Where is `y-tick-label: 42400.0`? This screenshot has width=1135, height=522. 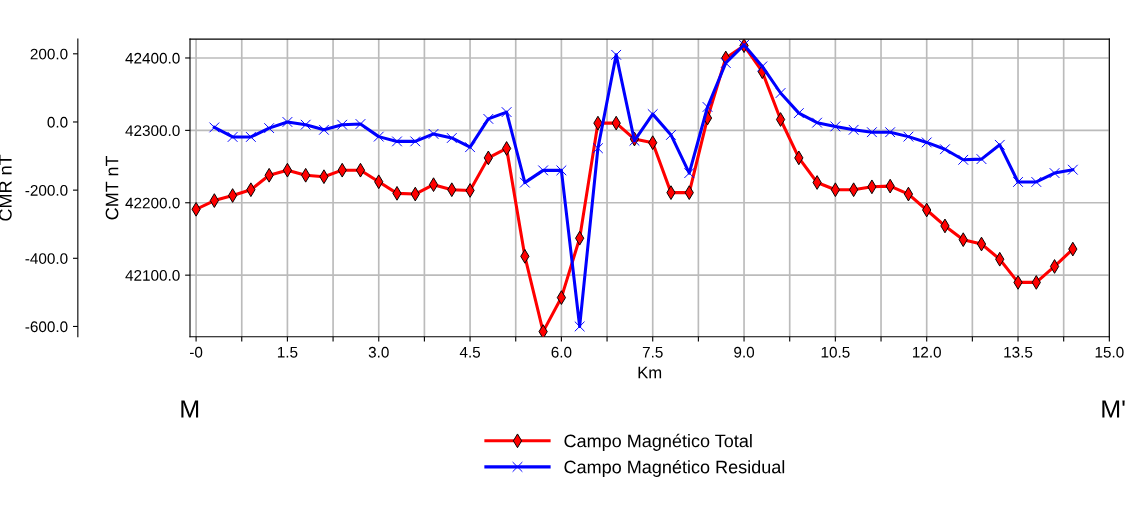
y-tick-label: 42400.0 is located at coordinates (152, 58).